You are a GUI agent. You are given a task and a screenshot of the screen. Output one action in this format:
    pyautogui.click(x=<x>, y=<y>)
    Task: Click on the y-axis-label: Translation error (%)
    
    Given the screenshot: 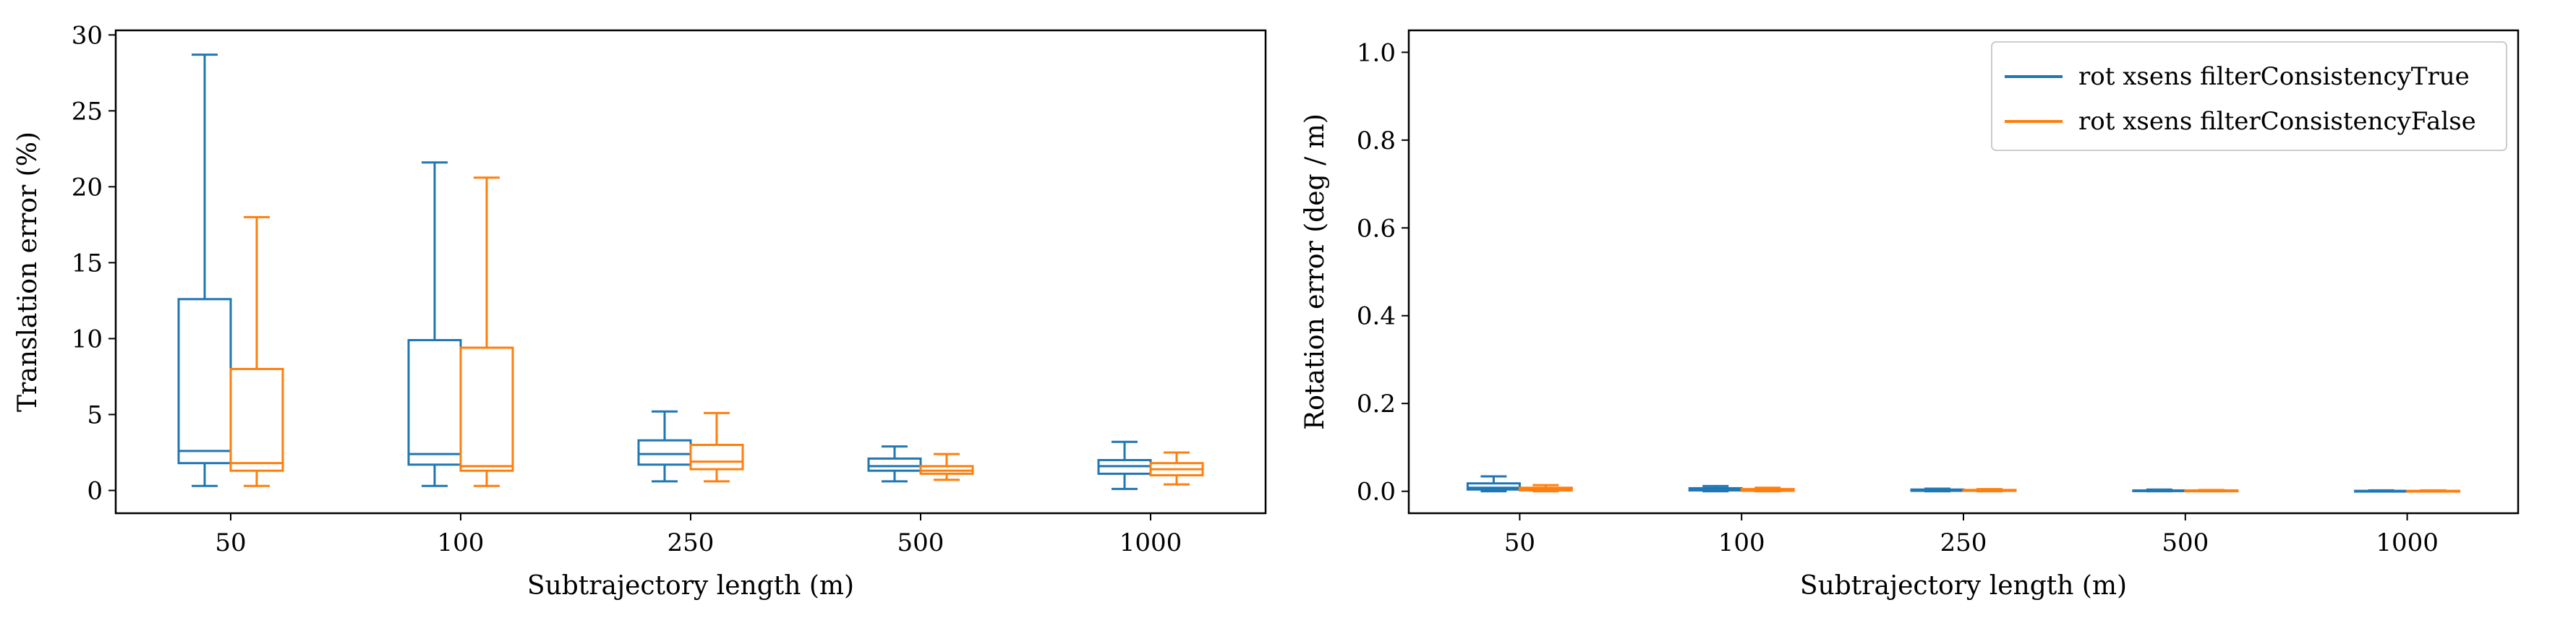 What is the action you would take?
    pyautogui.click(x=28, y=272)
    